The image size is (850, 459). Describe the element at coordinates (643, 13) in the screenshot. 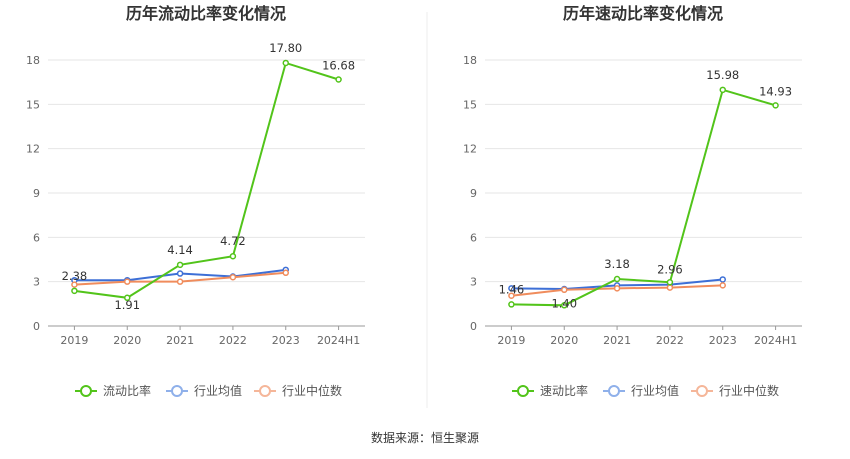

I see `chart-title: 历年速动比率变化情况` at that location.